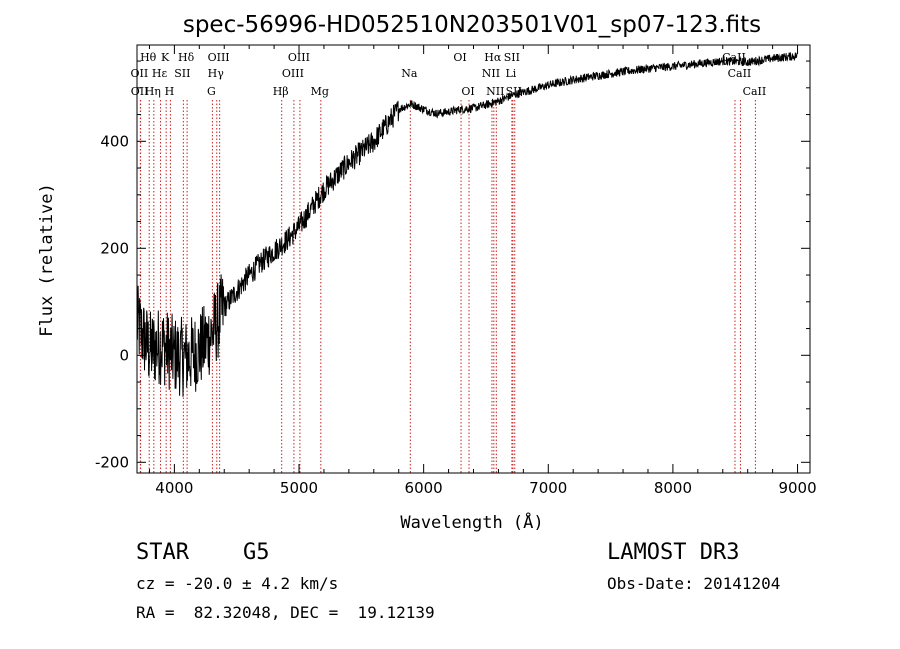 The image size is (900, 649). I want to click on line-label: G, so click(211, 91).